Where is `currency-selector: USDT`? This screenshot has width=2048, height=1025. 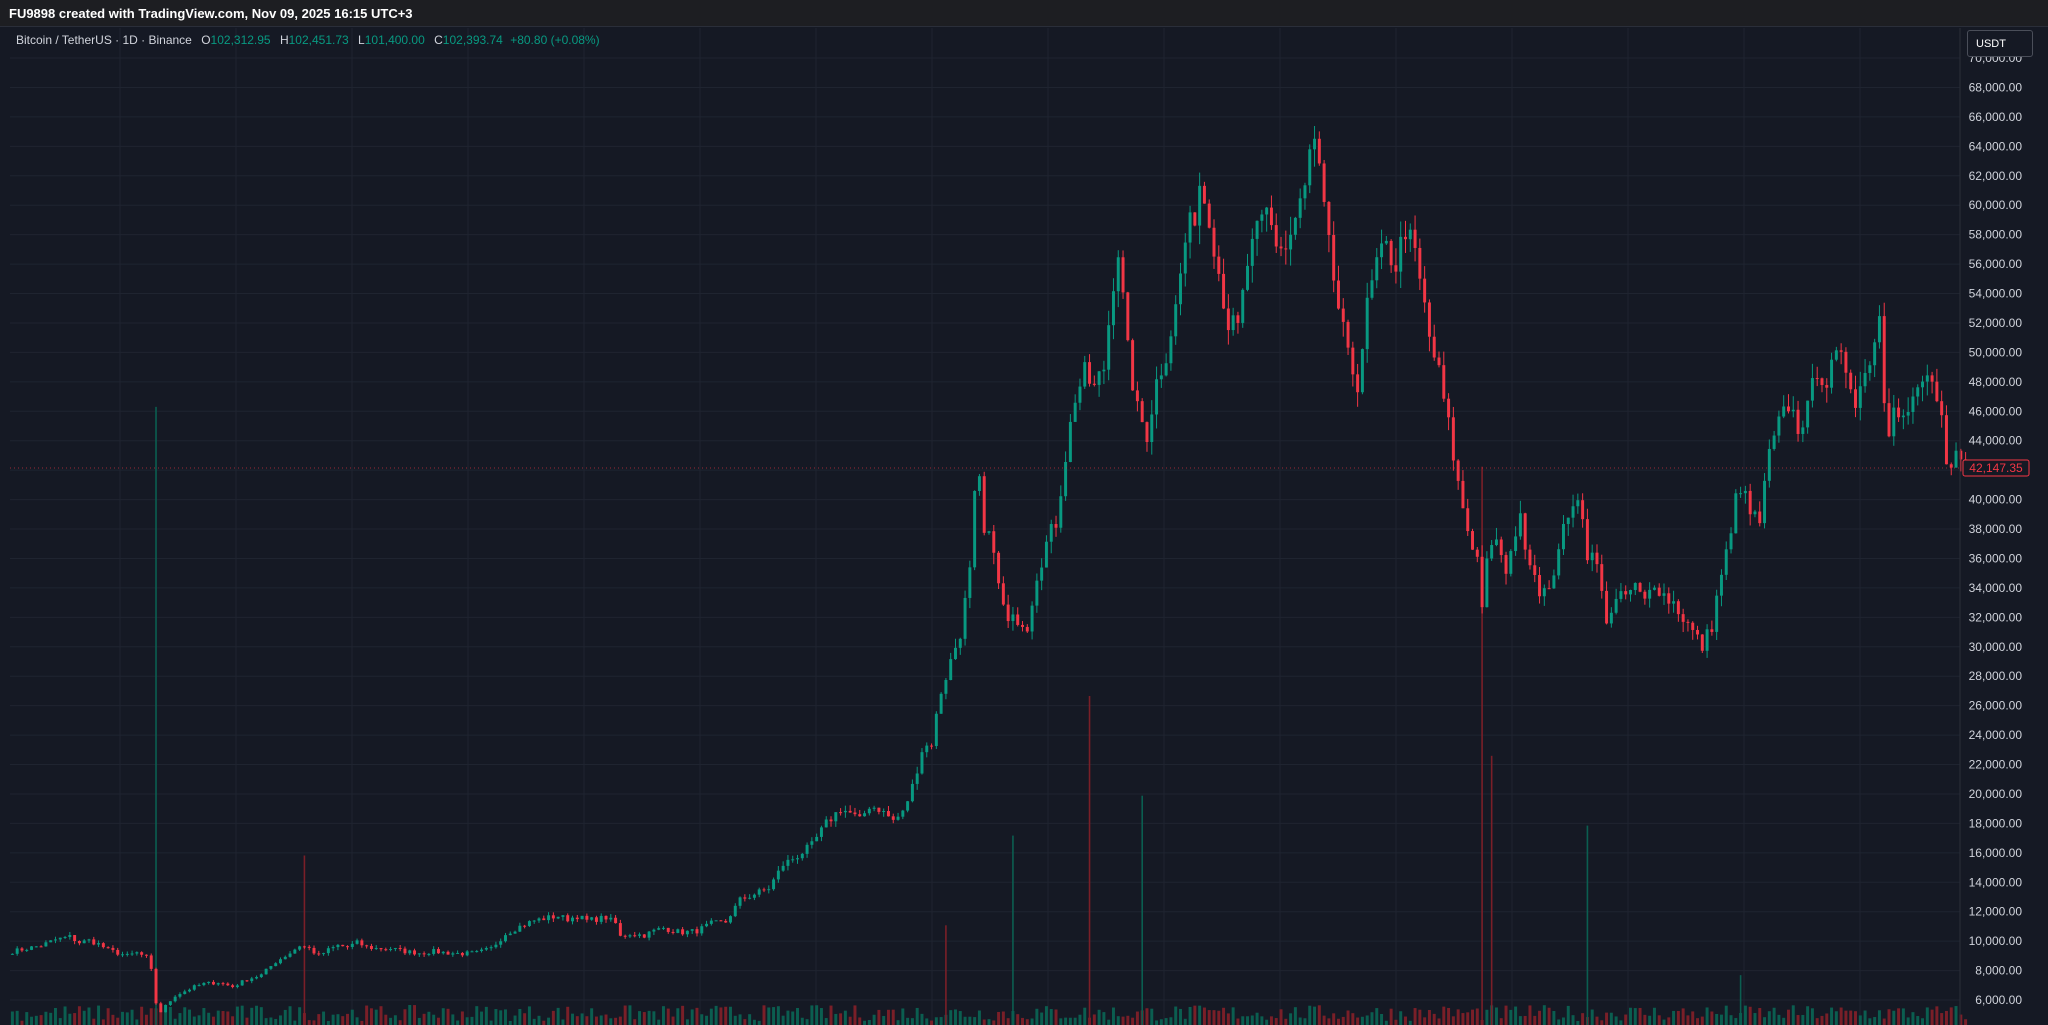
currency-selector: USDT is located at coordinates (2000, 43).